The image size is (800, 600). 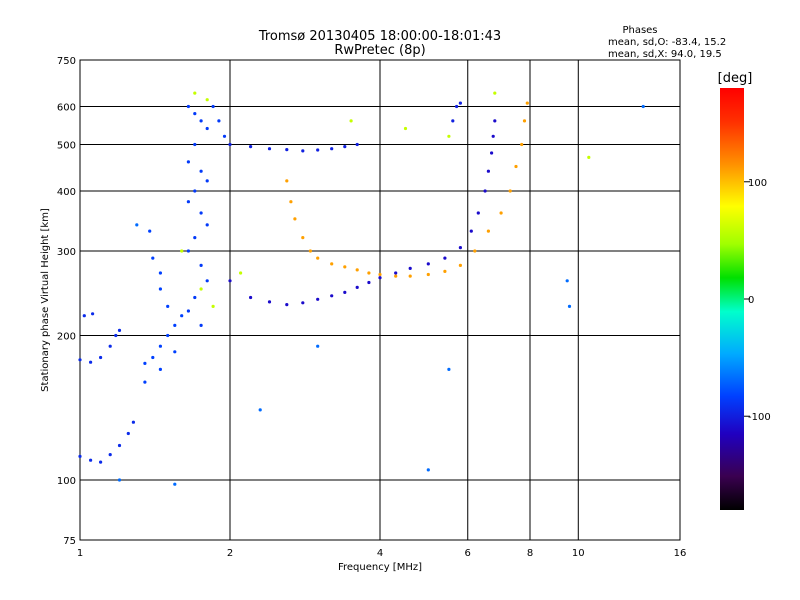 What do you see at coordinates (80, 553) in the screenshot?
I see `x-tick-label: 1` at bounding box center [80, 553].